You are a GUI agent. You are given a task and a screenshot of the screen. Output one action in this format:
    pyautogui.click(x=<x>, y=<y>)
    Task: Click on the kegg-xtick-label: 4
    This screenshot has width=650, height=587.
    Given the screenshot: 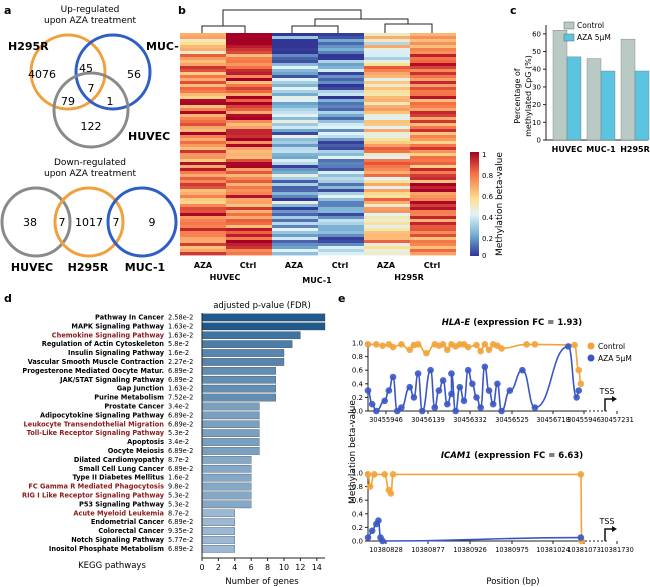 What is the action you would take?
    pyautogui.click(x=234, y=567)
    